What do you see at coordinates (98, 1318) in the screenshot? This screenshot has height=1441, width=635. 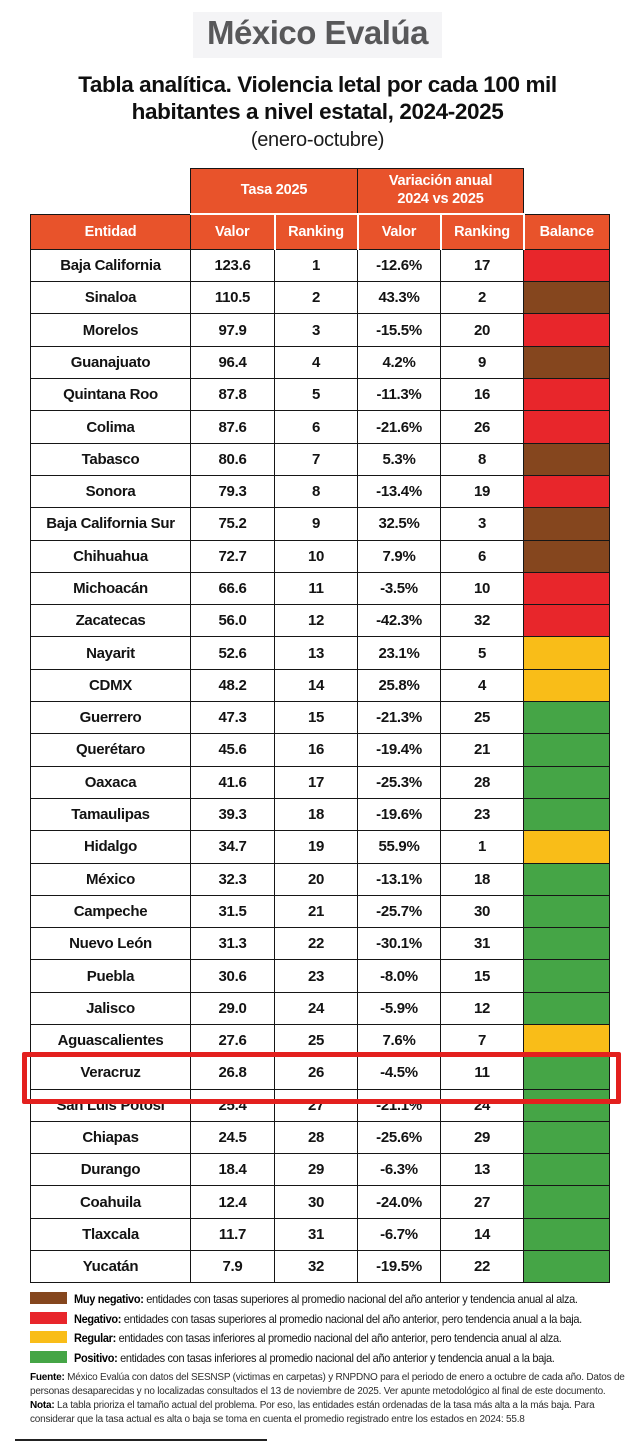 I see `legend-label: Negativo:` at bounding box center [98, 1318].